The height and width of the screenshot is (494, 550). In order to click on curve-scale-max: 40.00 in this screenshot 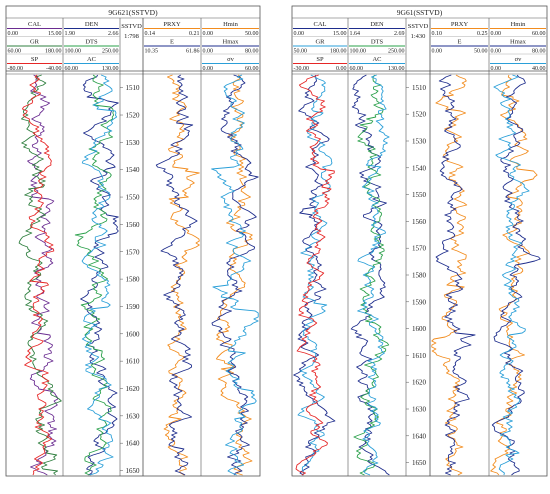, I will do `click(539, 69)`.